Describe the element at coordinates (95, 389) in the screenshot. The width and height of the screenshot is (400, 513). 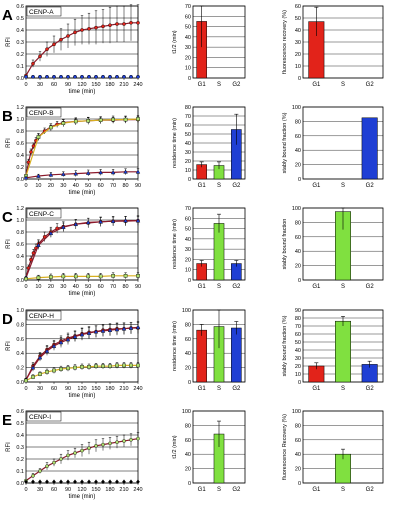
I see `x-tick-label: 150` at that location.